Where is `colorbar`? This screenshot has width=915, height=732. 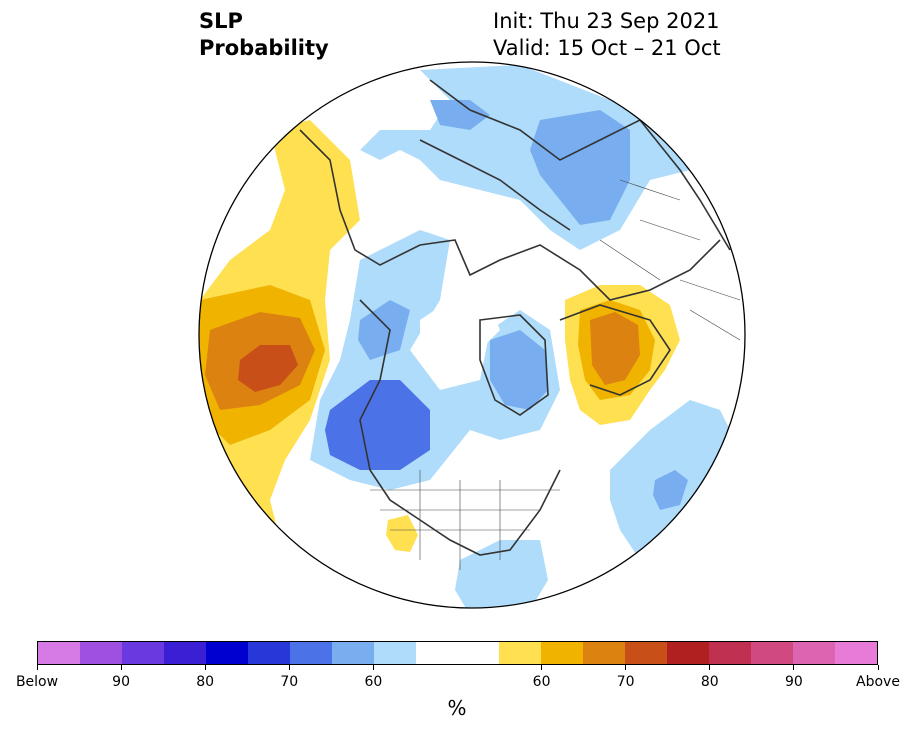
colorbar is located at coordinates (457, 653).